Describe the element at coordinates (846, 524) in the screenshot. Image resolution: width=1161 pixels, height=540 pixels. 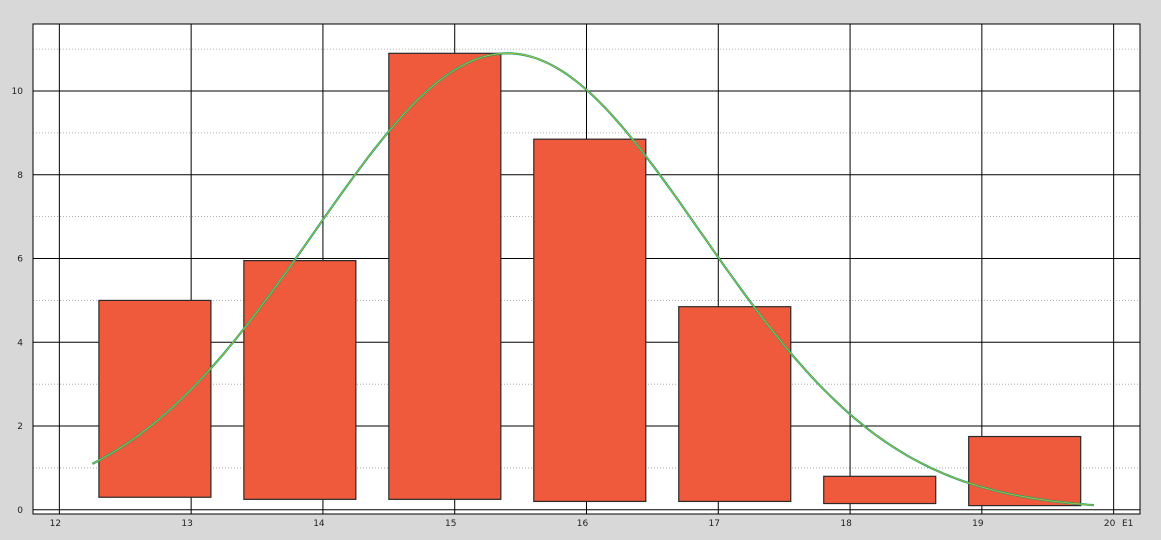
I see `x-tick-label: 18` at that location.